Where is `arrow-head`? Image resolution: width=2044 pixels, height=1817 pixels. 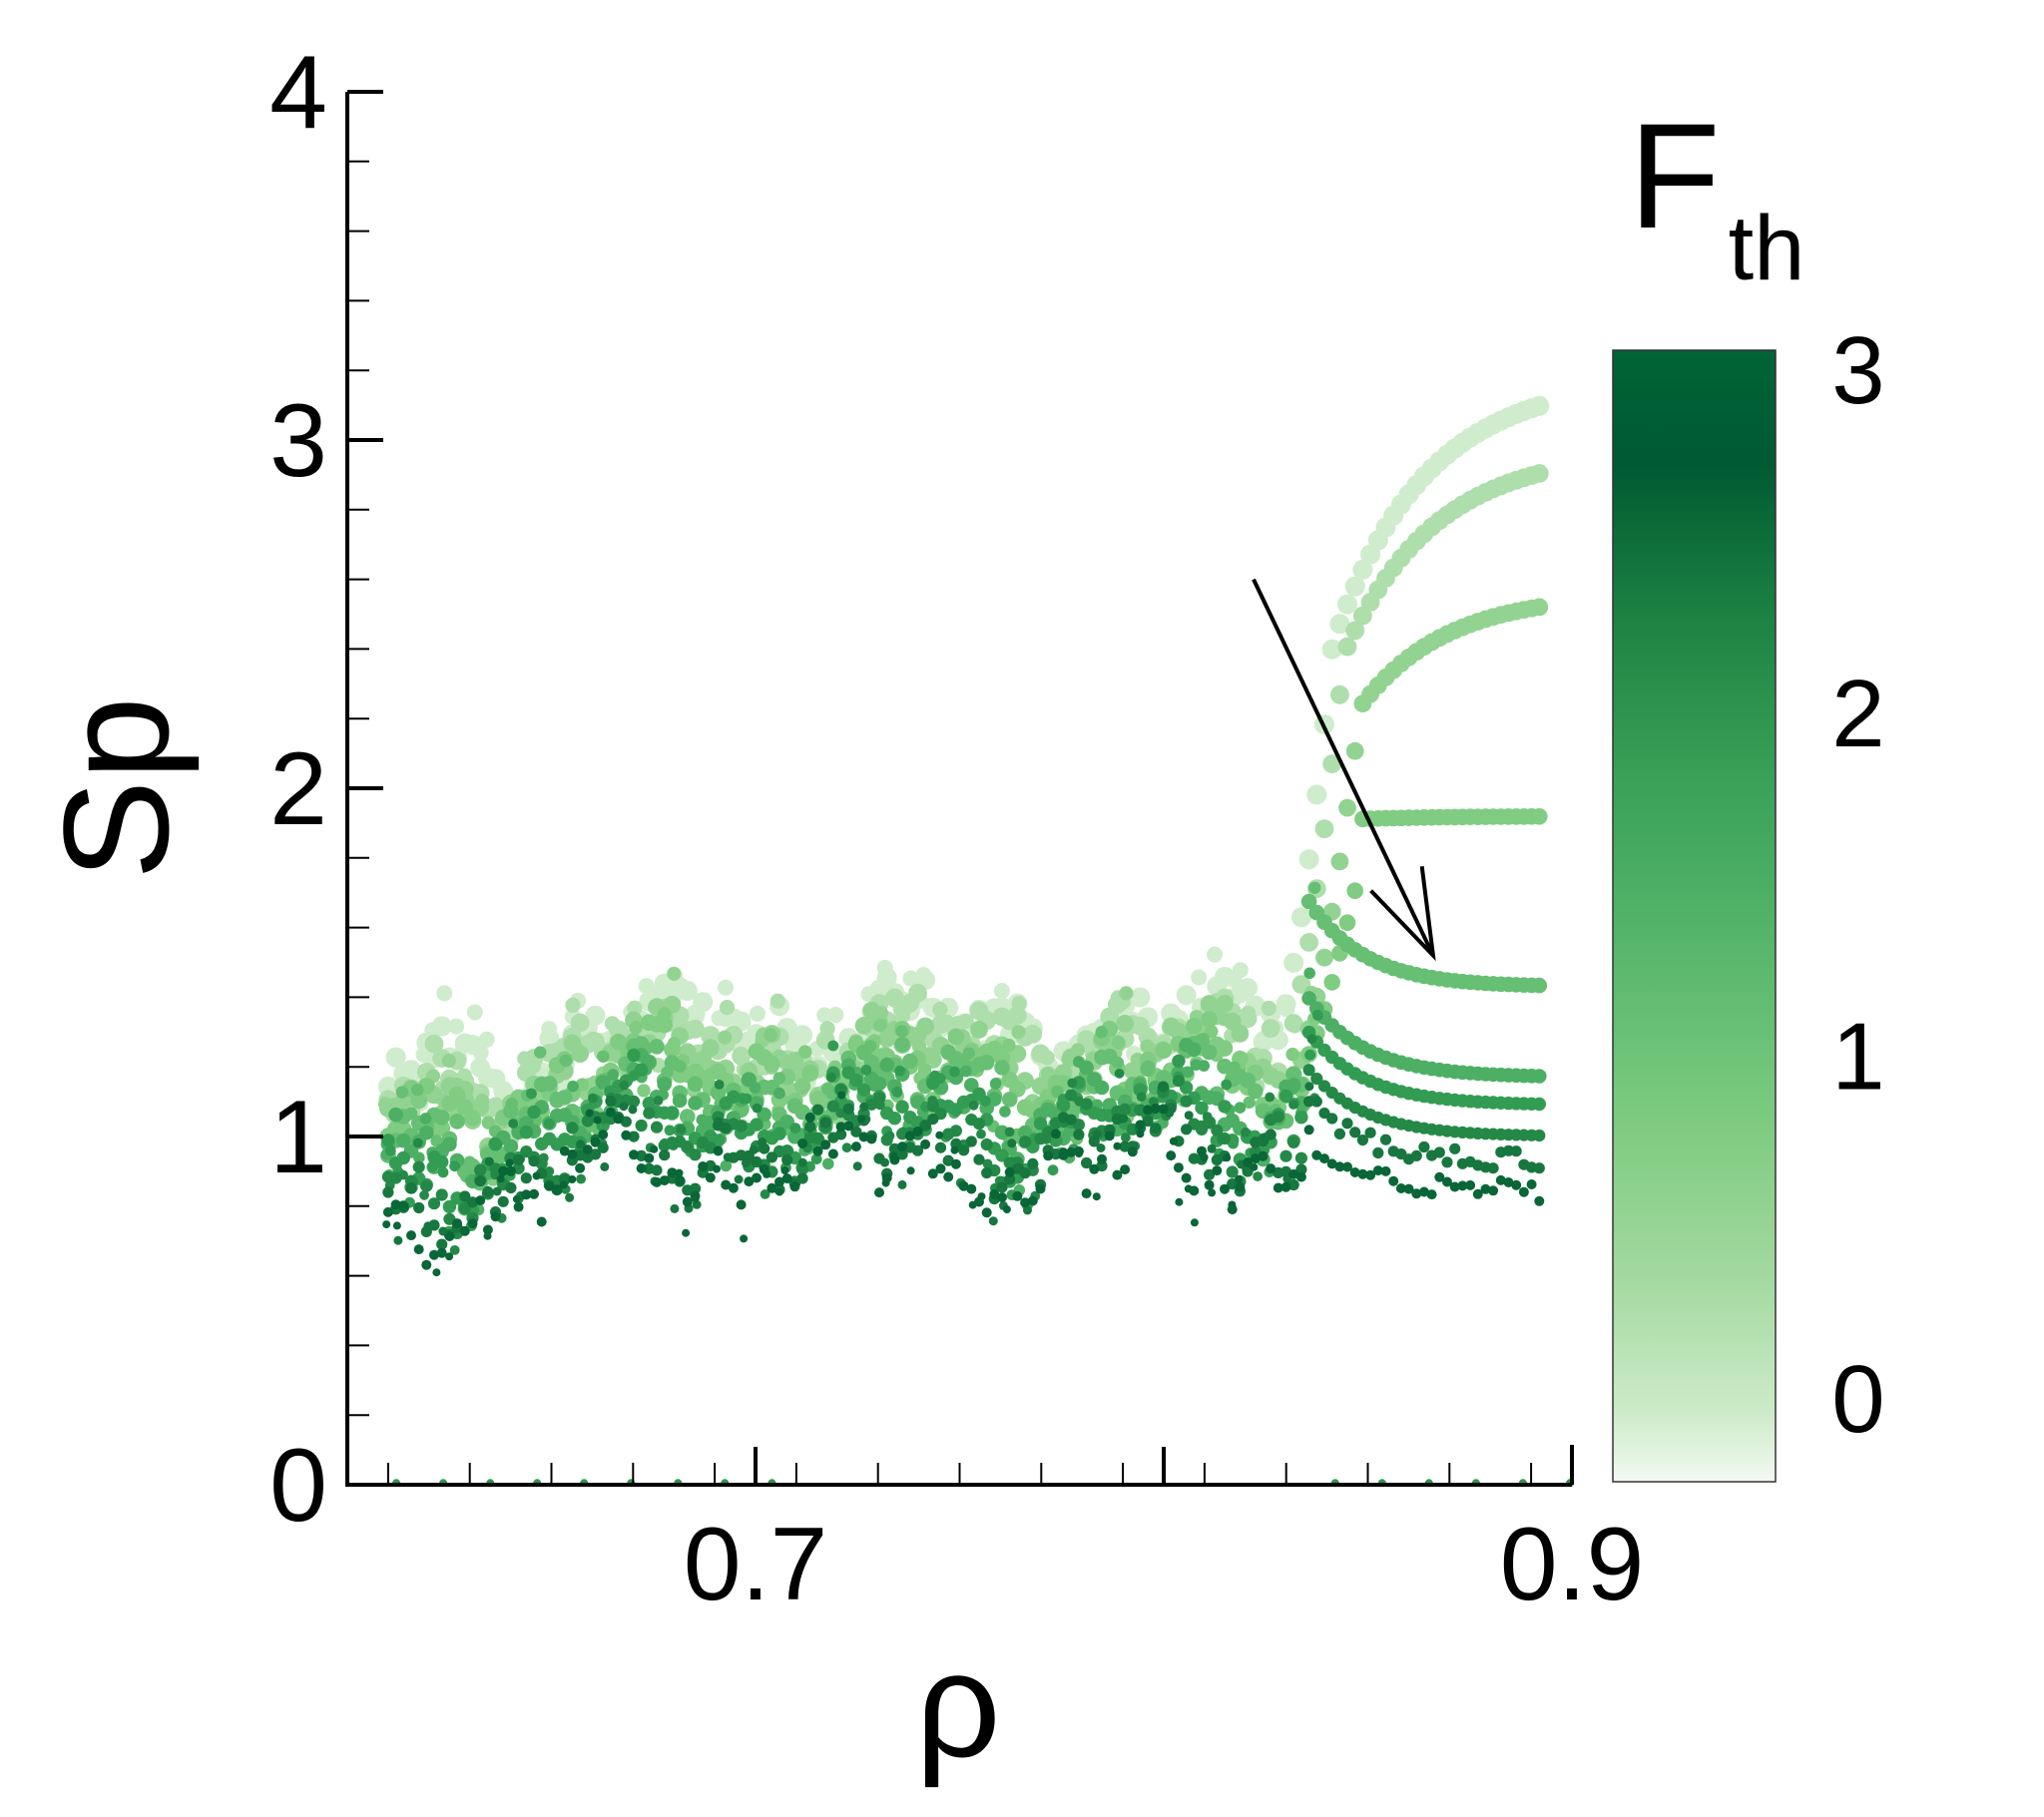
arrow-head is located at coordinates (1402, 913).